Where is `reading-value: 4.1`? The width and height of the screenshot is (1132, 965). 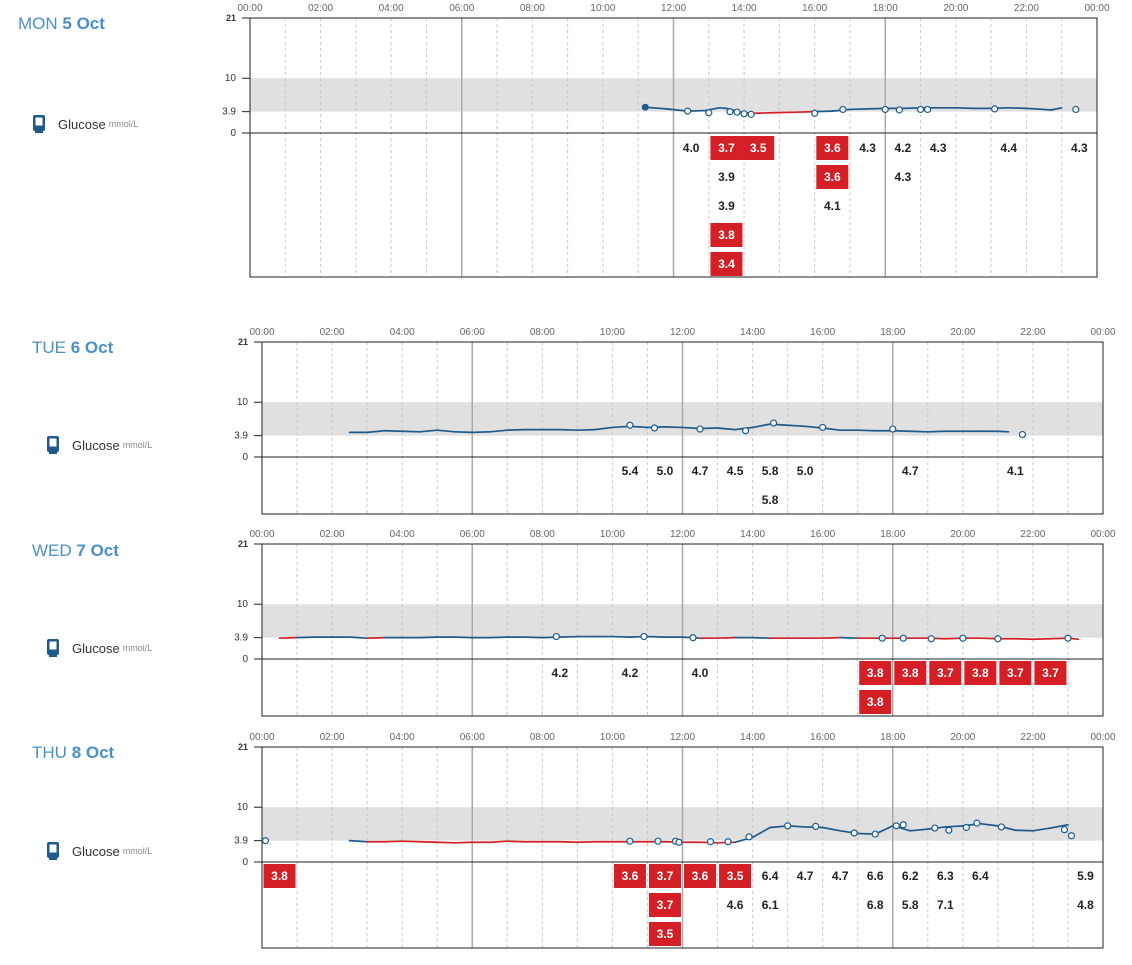
reading-value: 4.1 is located at coordinates (1015, 471).